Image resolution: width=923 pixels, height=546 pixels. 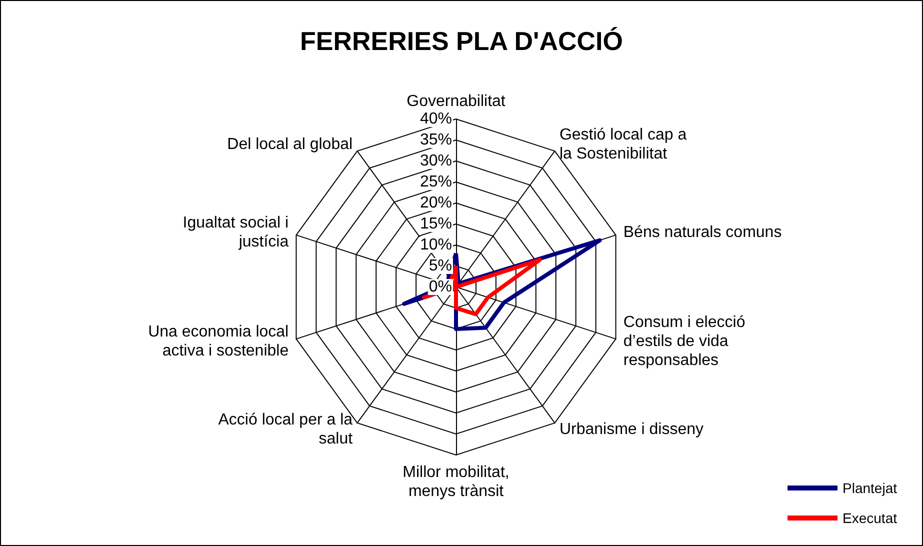 What do you see at coordinates (462, 41) in the screenshot?
I see `chart-title: FERRERIES PLA D'ACCIÓ` at bounding box center [462, 41].